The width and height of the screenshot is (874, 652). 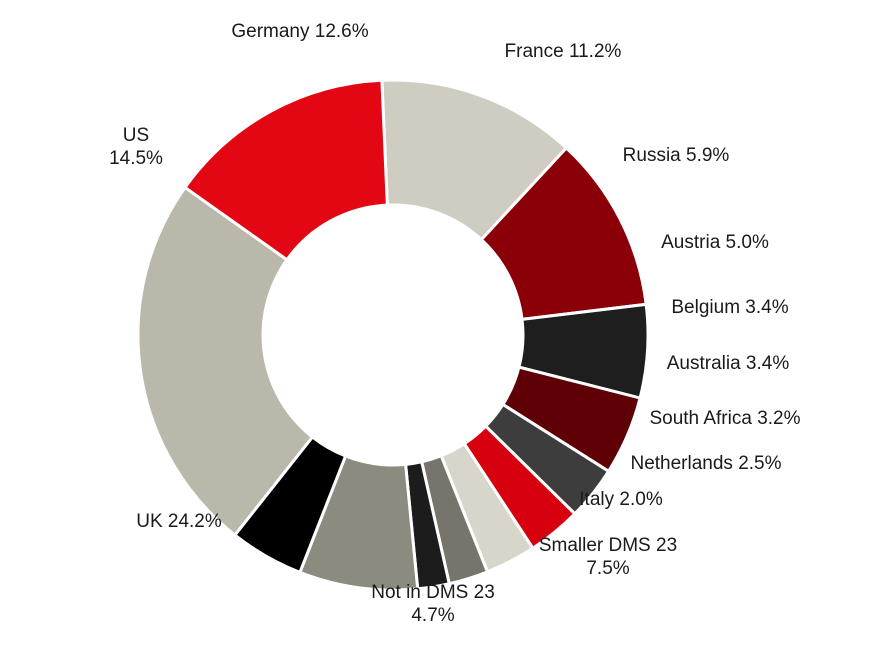 I want to click on slice-germany, so click(x=474, y=160).